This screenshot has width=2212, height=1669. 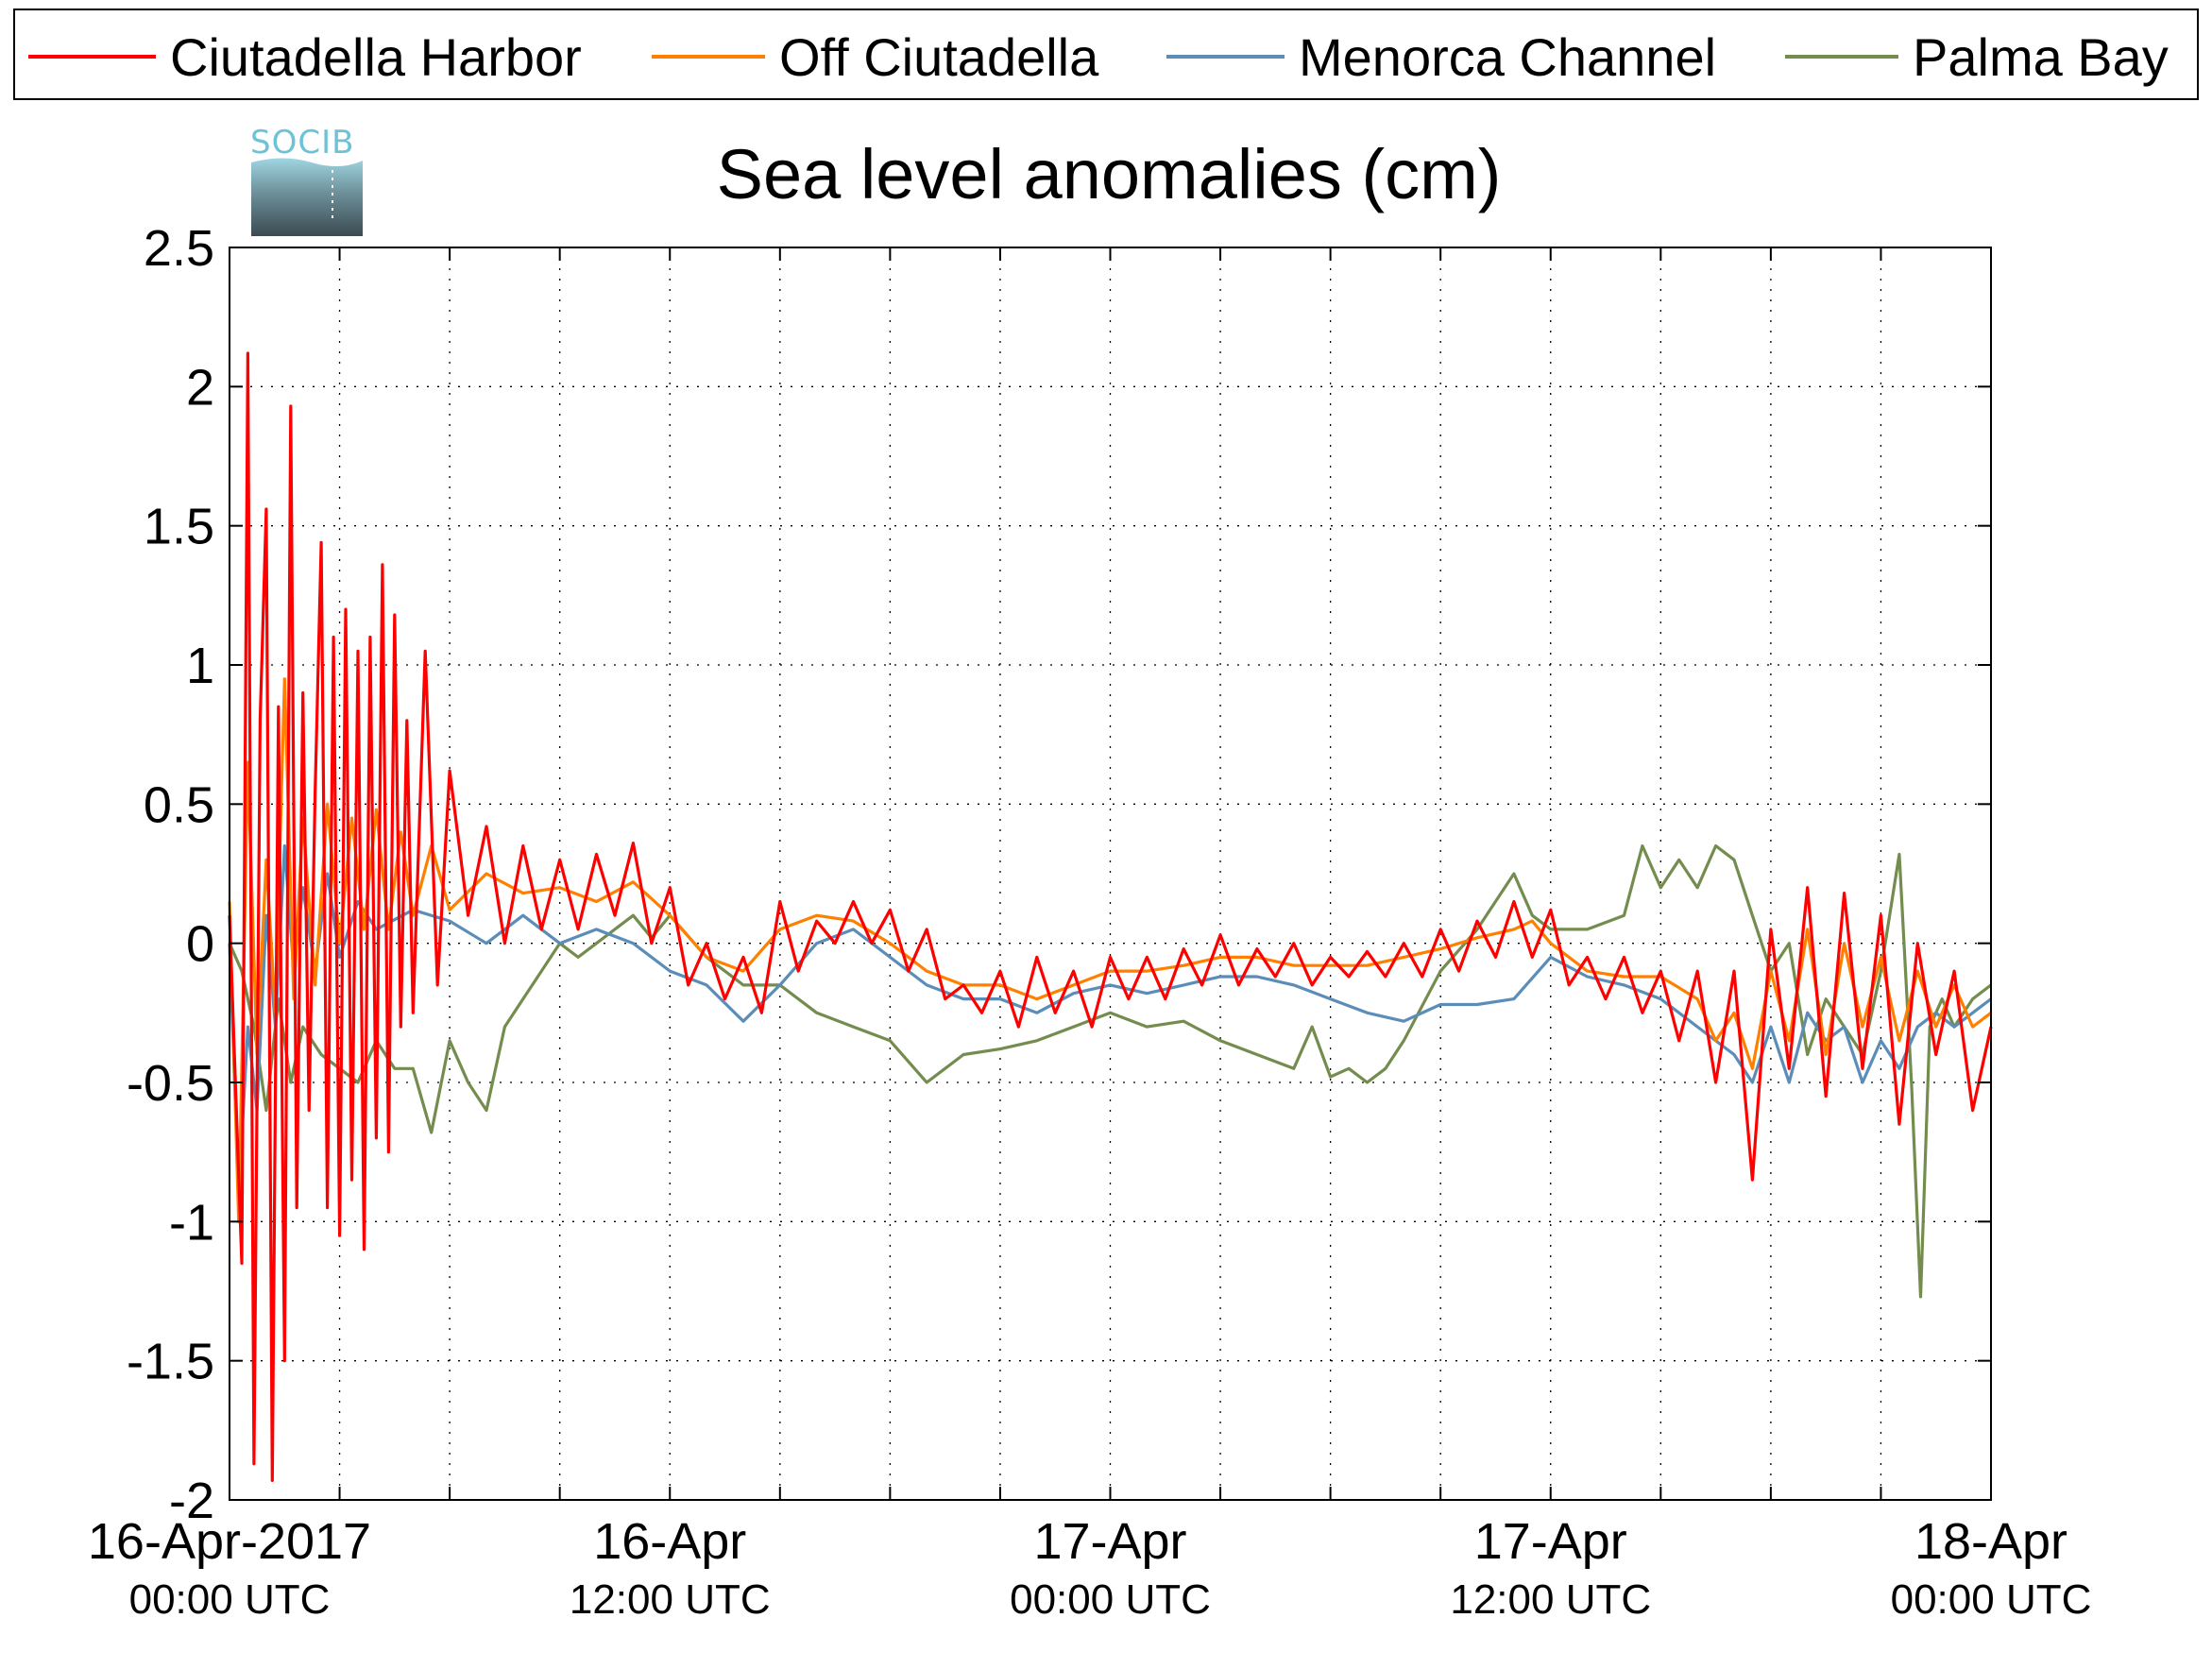 I want to click on x-tick-date: 16-Apr, so click(x=669, y=1542).